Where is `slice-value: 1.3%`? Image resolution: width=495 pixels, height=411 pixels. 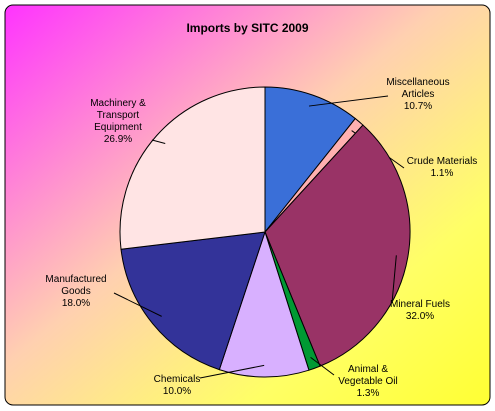
slice-value: 1.3% is located at coordinates (368, 393).